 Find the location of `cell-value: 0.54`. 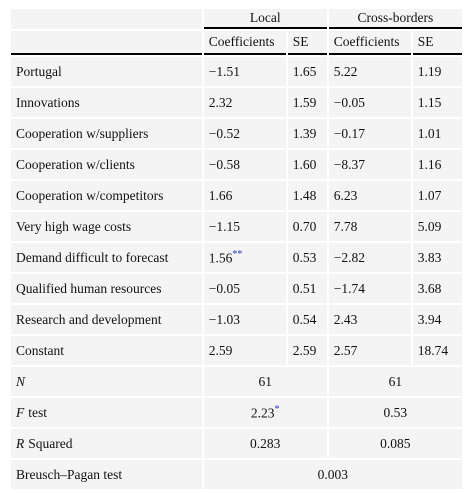

cell-value: 0.54 is located at coordinates (304, 319).